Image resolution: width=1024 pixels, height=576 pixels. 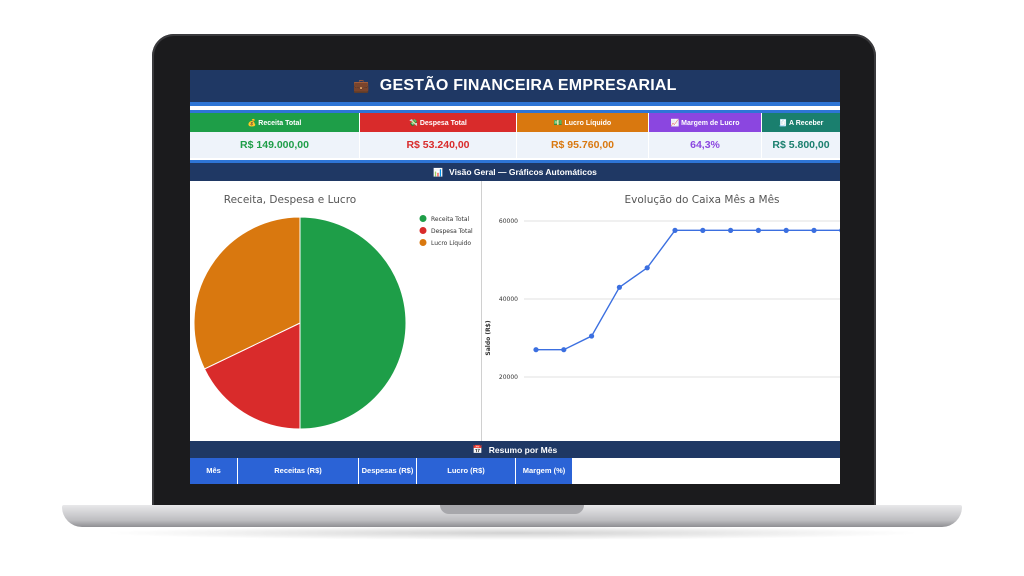 I want to click on panel-divider, so click(x=481, y=311).